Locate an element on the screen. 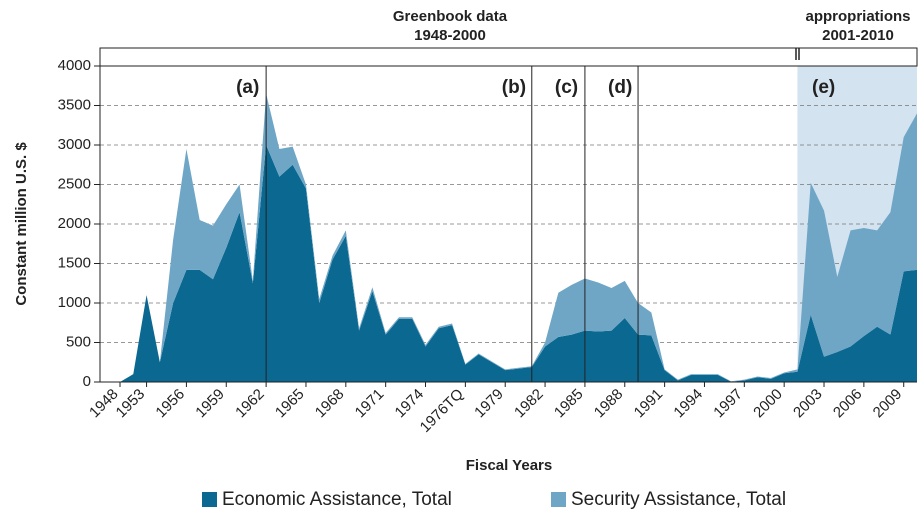 The image size is (922, 527). y-tick-label: 0 is located at coordinates (87, 381).